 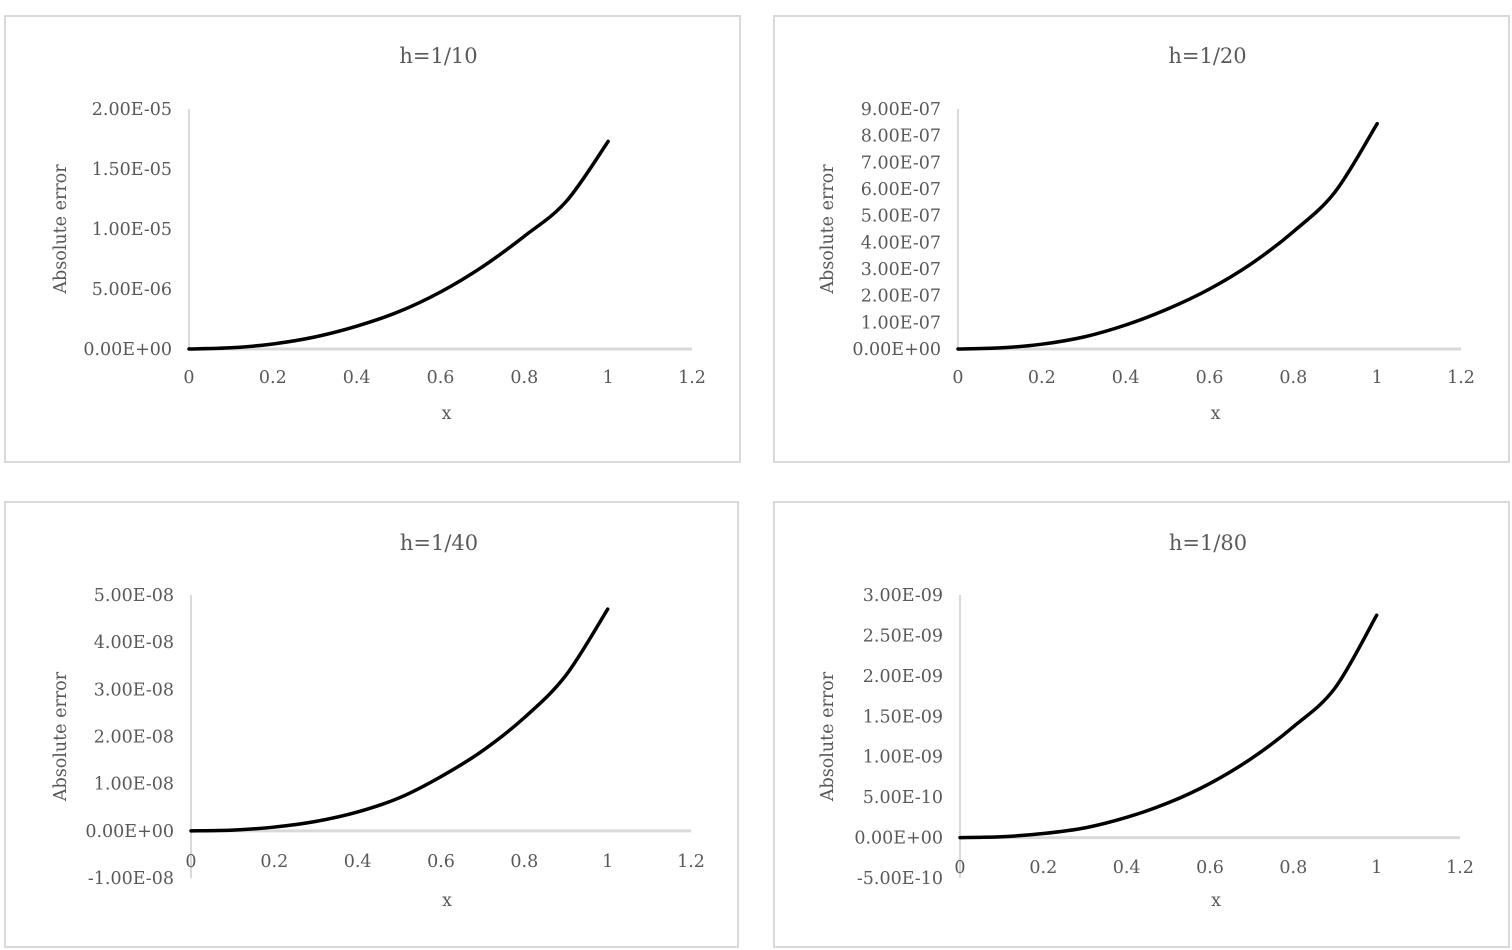 I want to click on y-tick-label: 5.00E-08, so click(x=134, y=596).